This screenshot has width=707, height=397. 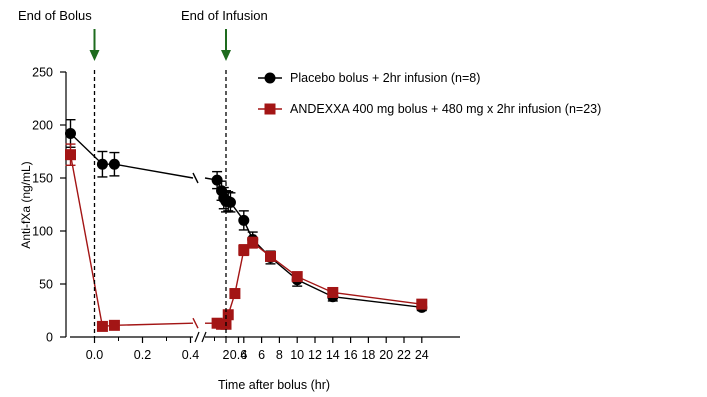 What do you see at coordinates (243, 355) in the screenshot?
I see `x-tick-label-right: 4` at bounding box center [243, 355].